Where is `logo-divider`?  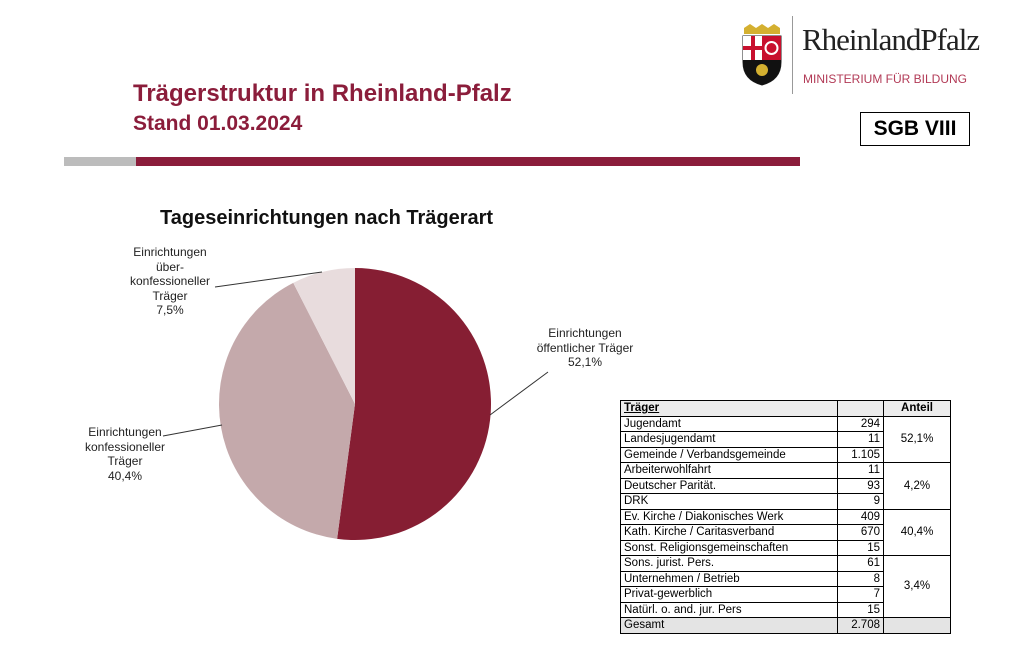 logo-divider is located at coordinates (792, 55).